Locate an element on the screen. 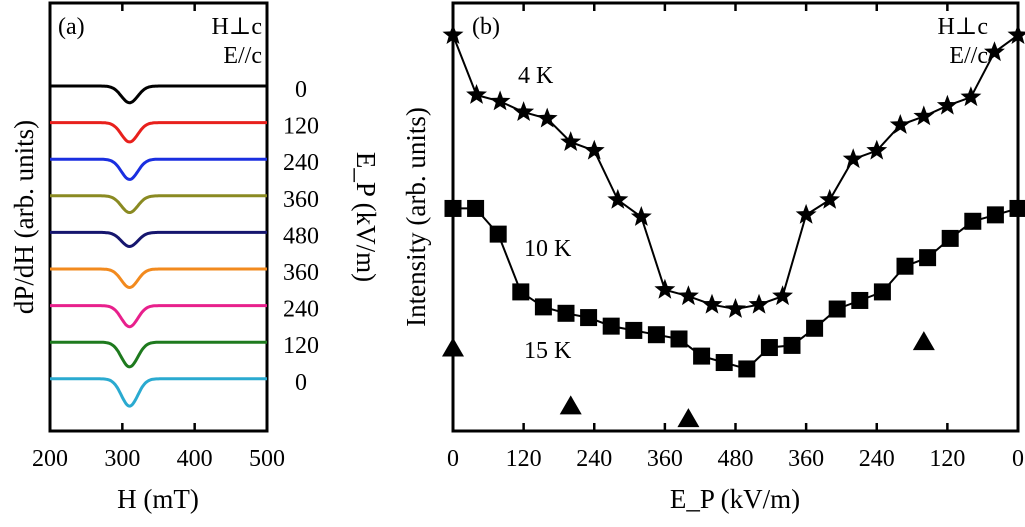  panel-a-right-axis-label: E_P (kV/m) is located at coordinates (366, 217).